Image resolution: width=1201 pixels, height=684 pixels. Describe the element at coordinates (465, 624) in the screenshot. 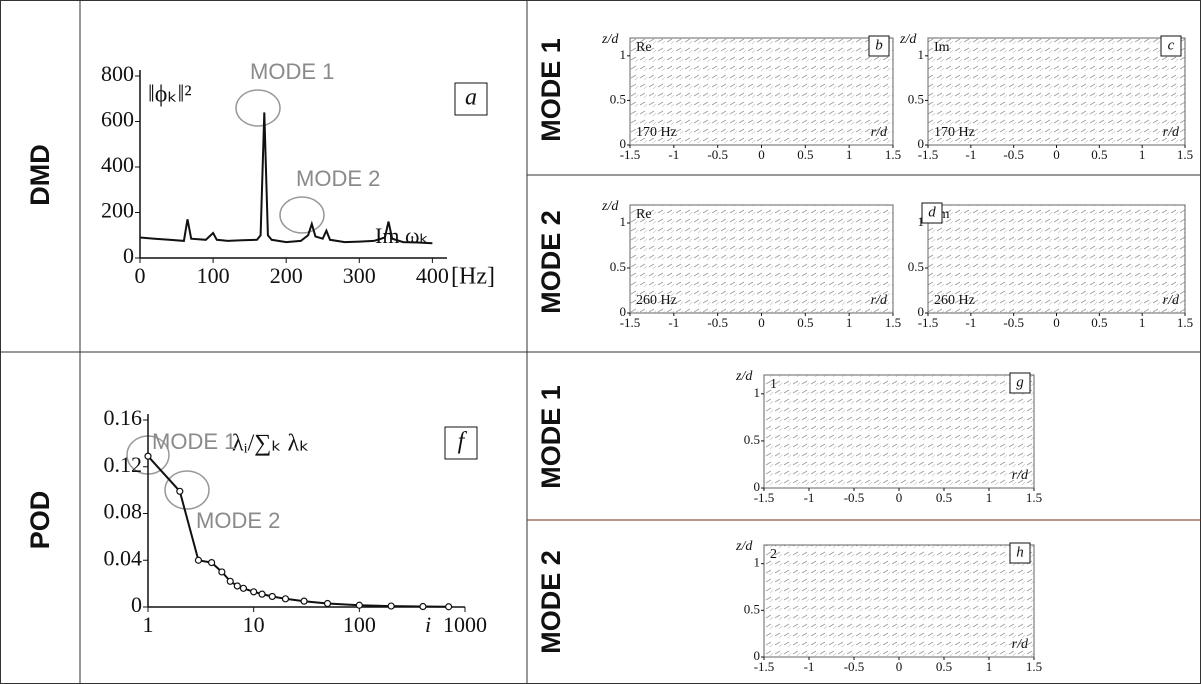

I see `x-tick-label: 1000` at that location.